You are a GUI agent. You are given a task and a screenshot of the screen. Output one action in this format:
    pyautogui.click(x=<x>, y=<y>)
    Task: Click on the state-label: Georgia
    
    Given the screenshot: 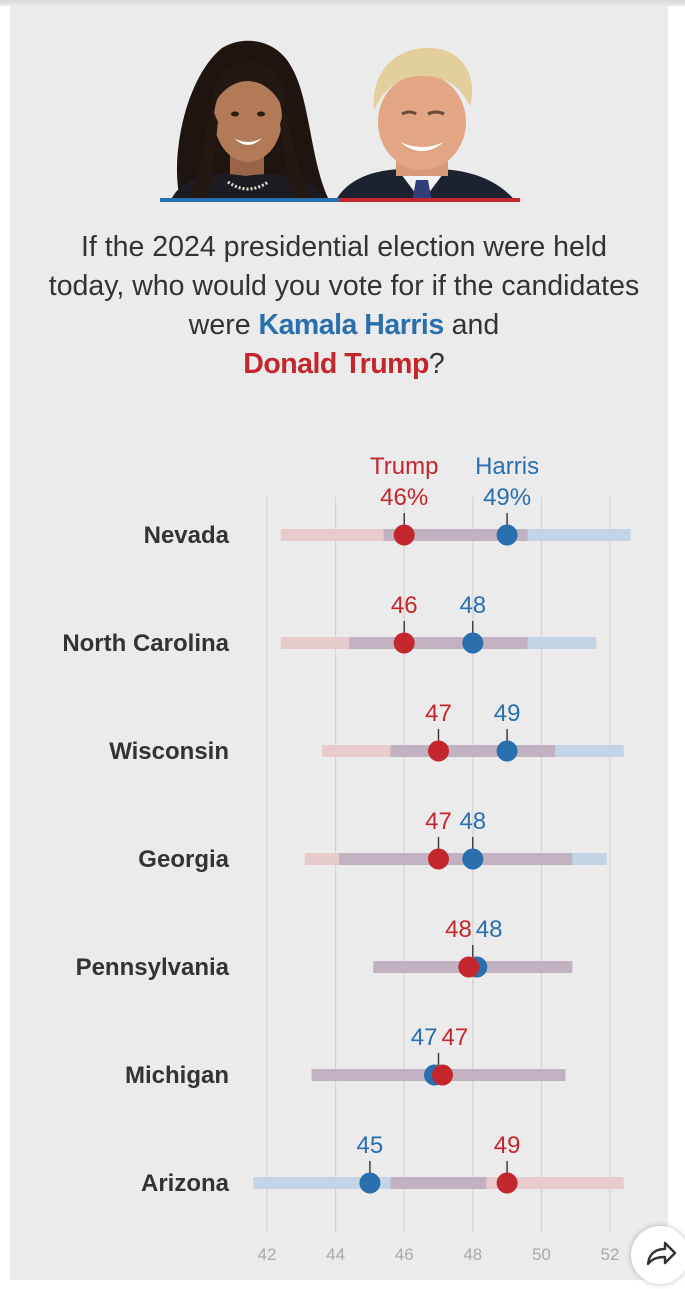 What is the action you would take?
    pyautogui.click(x=183, y=859)
    